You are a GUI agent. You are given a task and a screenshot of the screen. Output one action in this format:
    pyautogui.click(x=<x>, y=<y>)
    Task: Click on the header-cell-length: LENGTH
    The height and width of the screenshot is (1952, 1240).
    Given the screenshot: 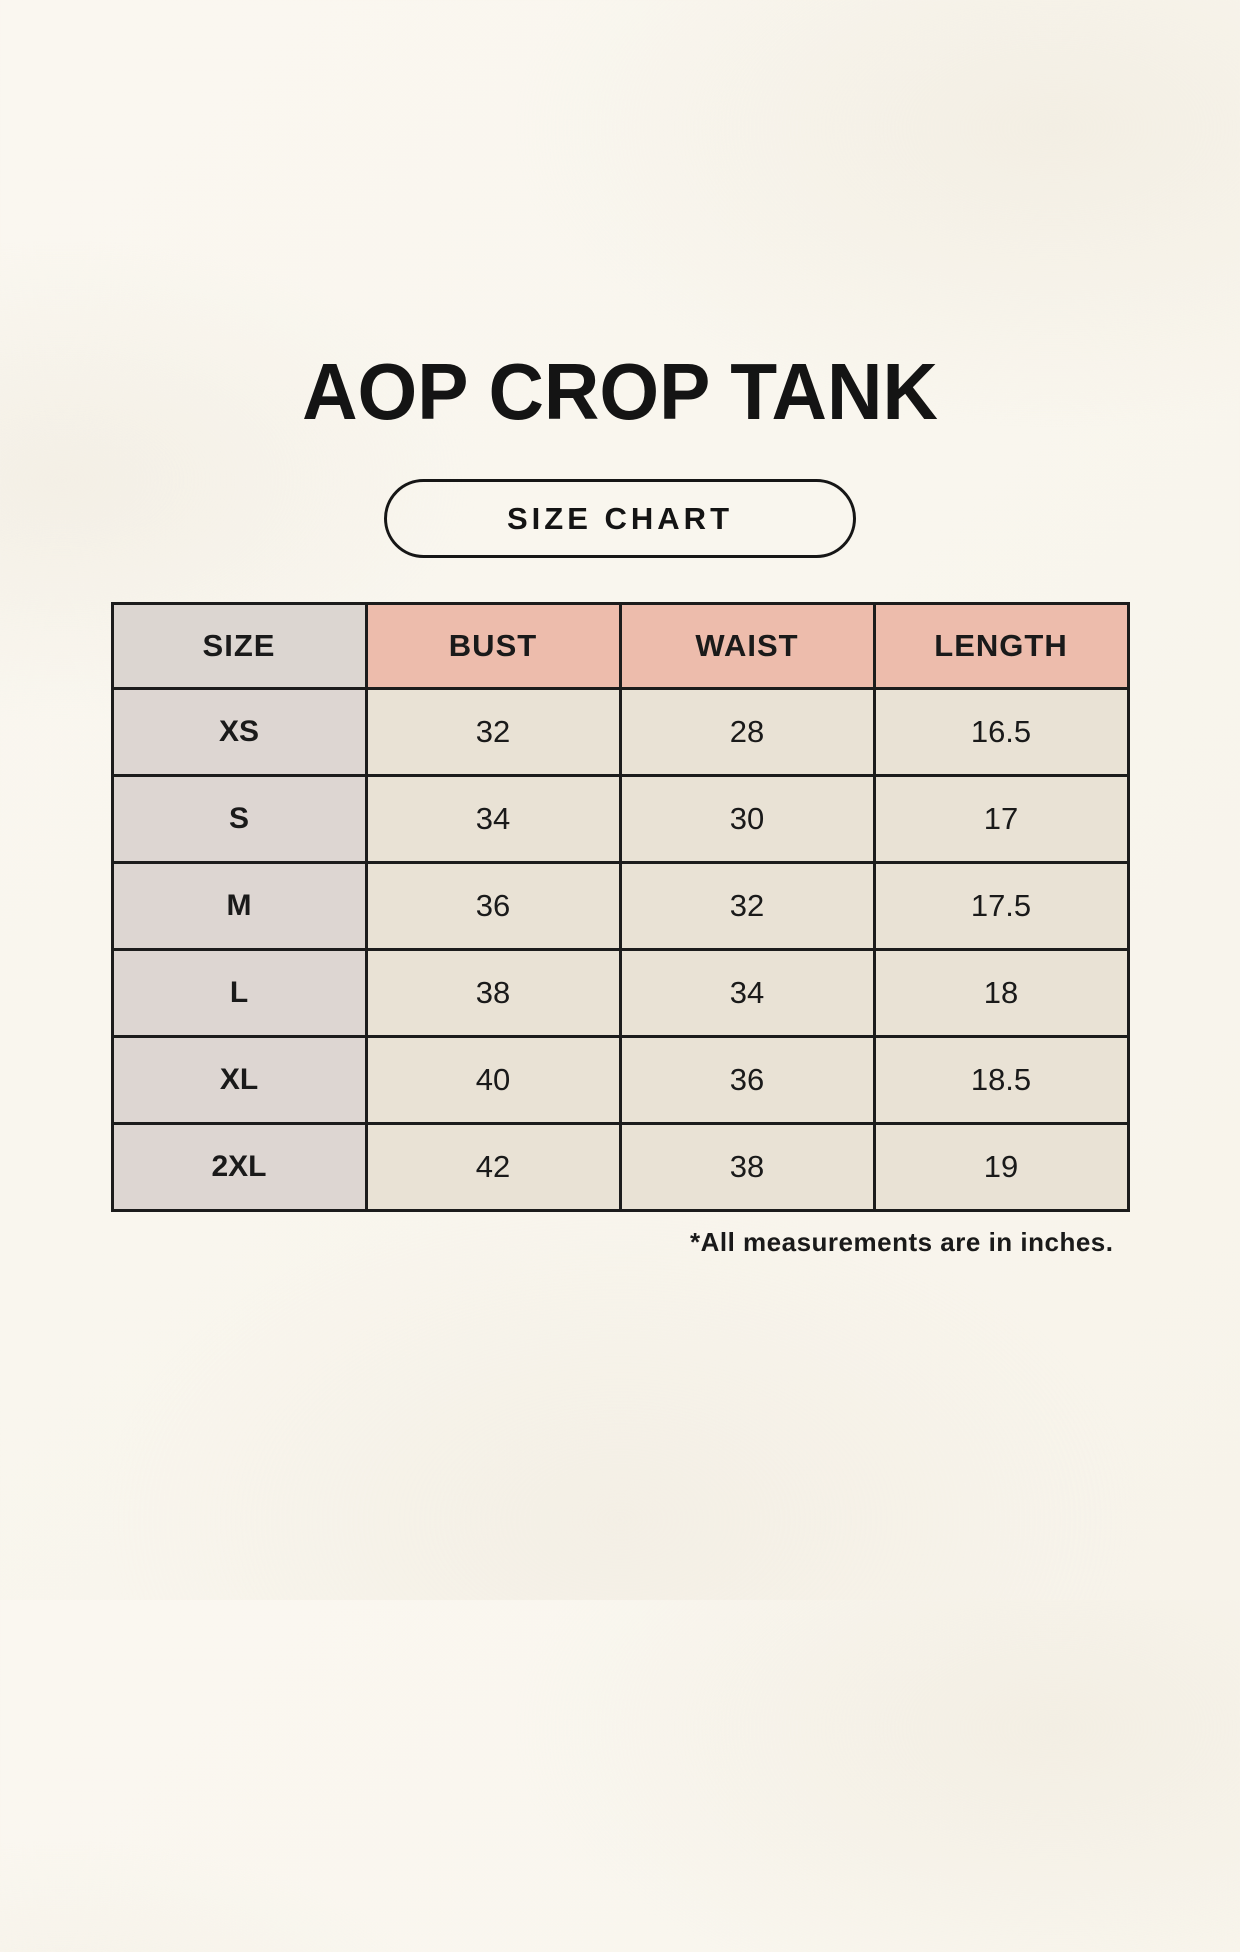 What is the action you would take?
    pyautogui.click(x=1001, y=646)
    